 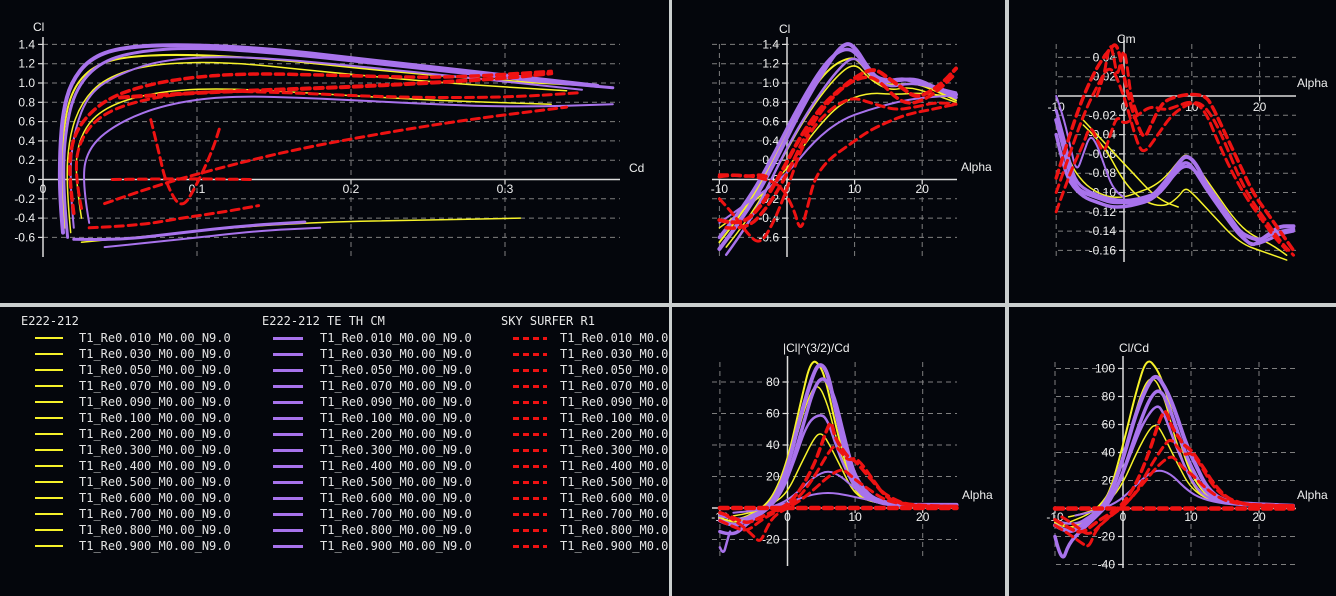 I want to click on legend-item: T1_Re0.800_M0.00_N9.0, so click(x=126, y=530).